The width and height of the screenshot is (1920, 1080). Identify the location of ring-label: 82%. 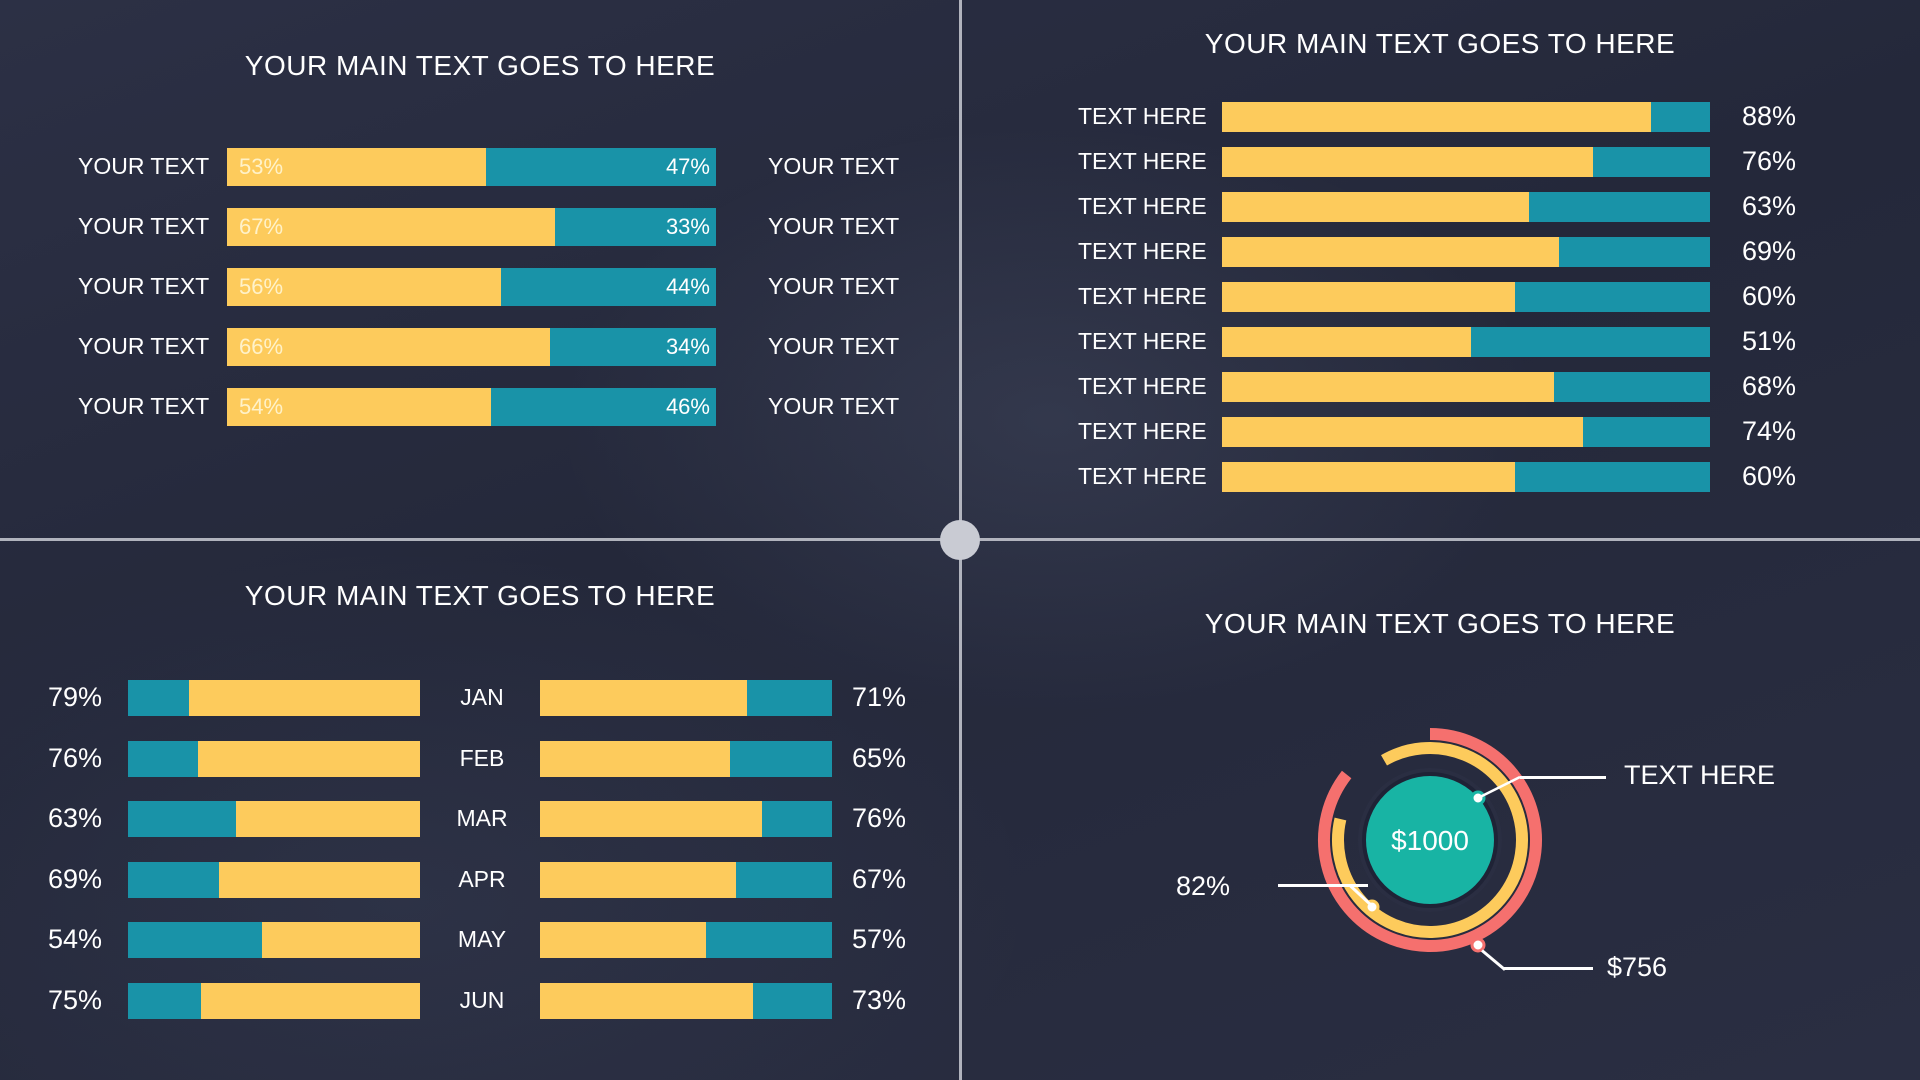
(1203, 886).